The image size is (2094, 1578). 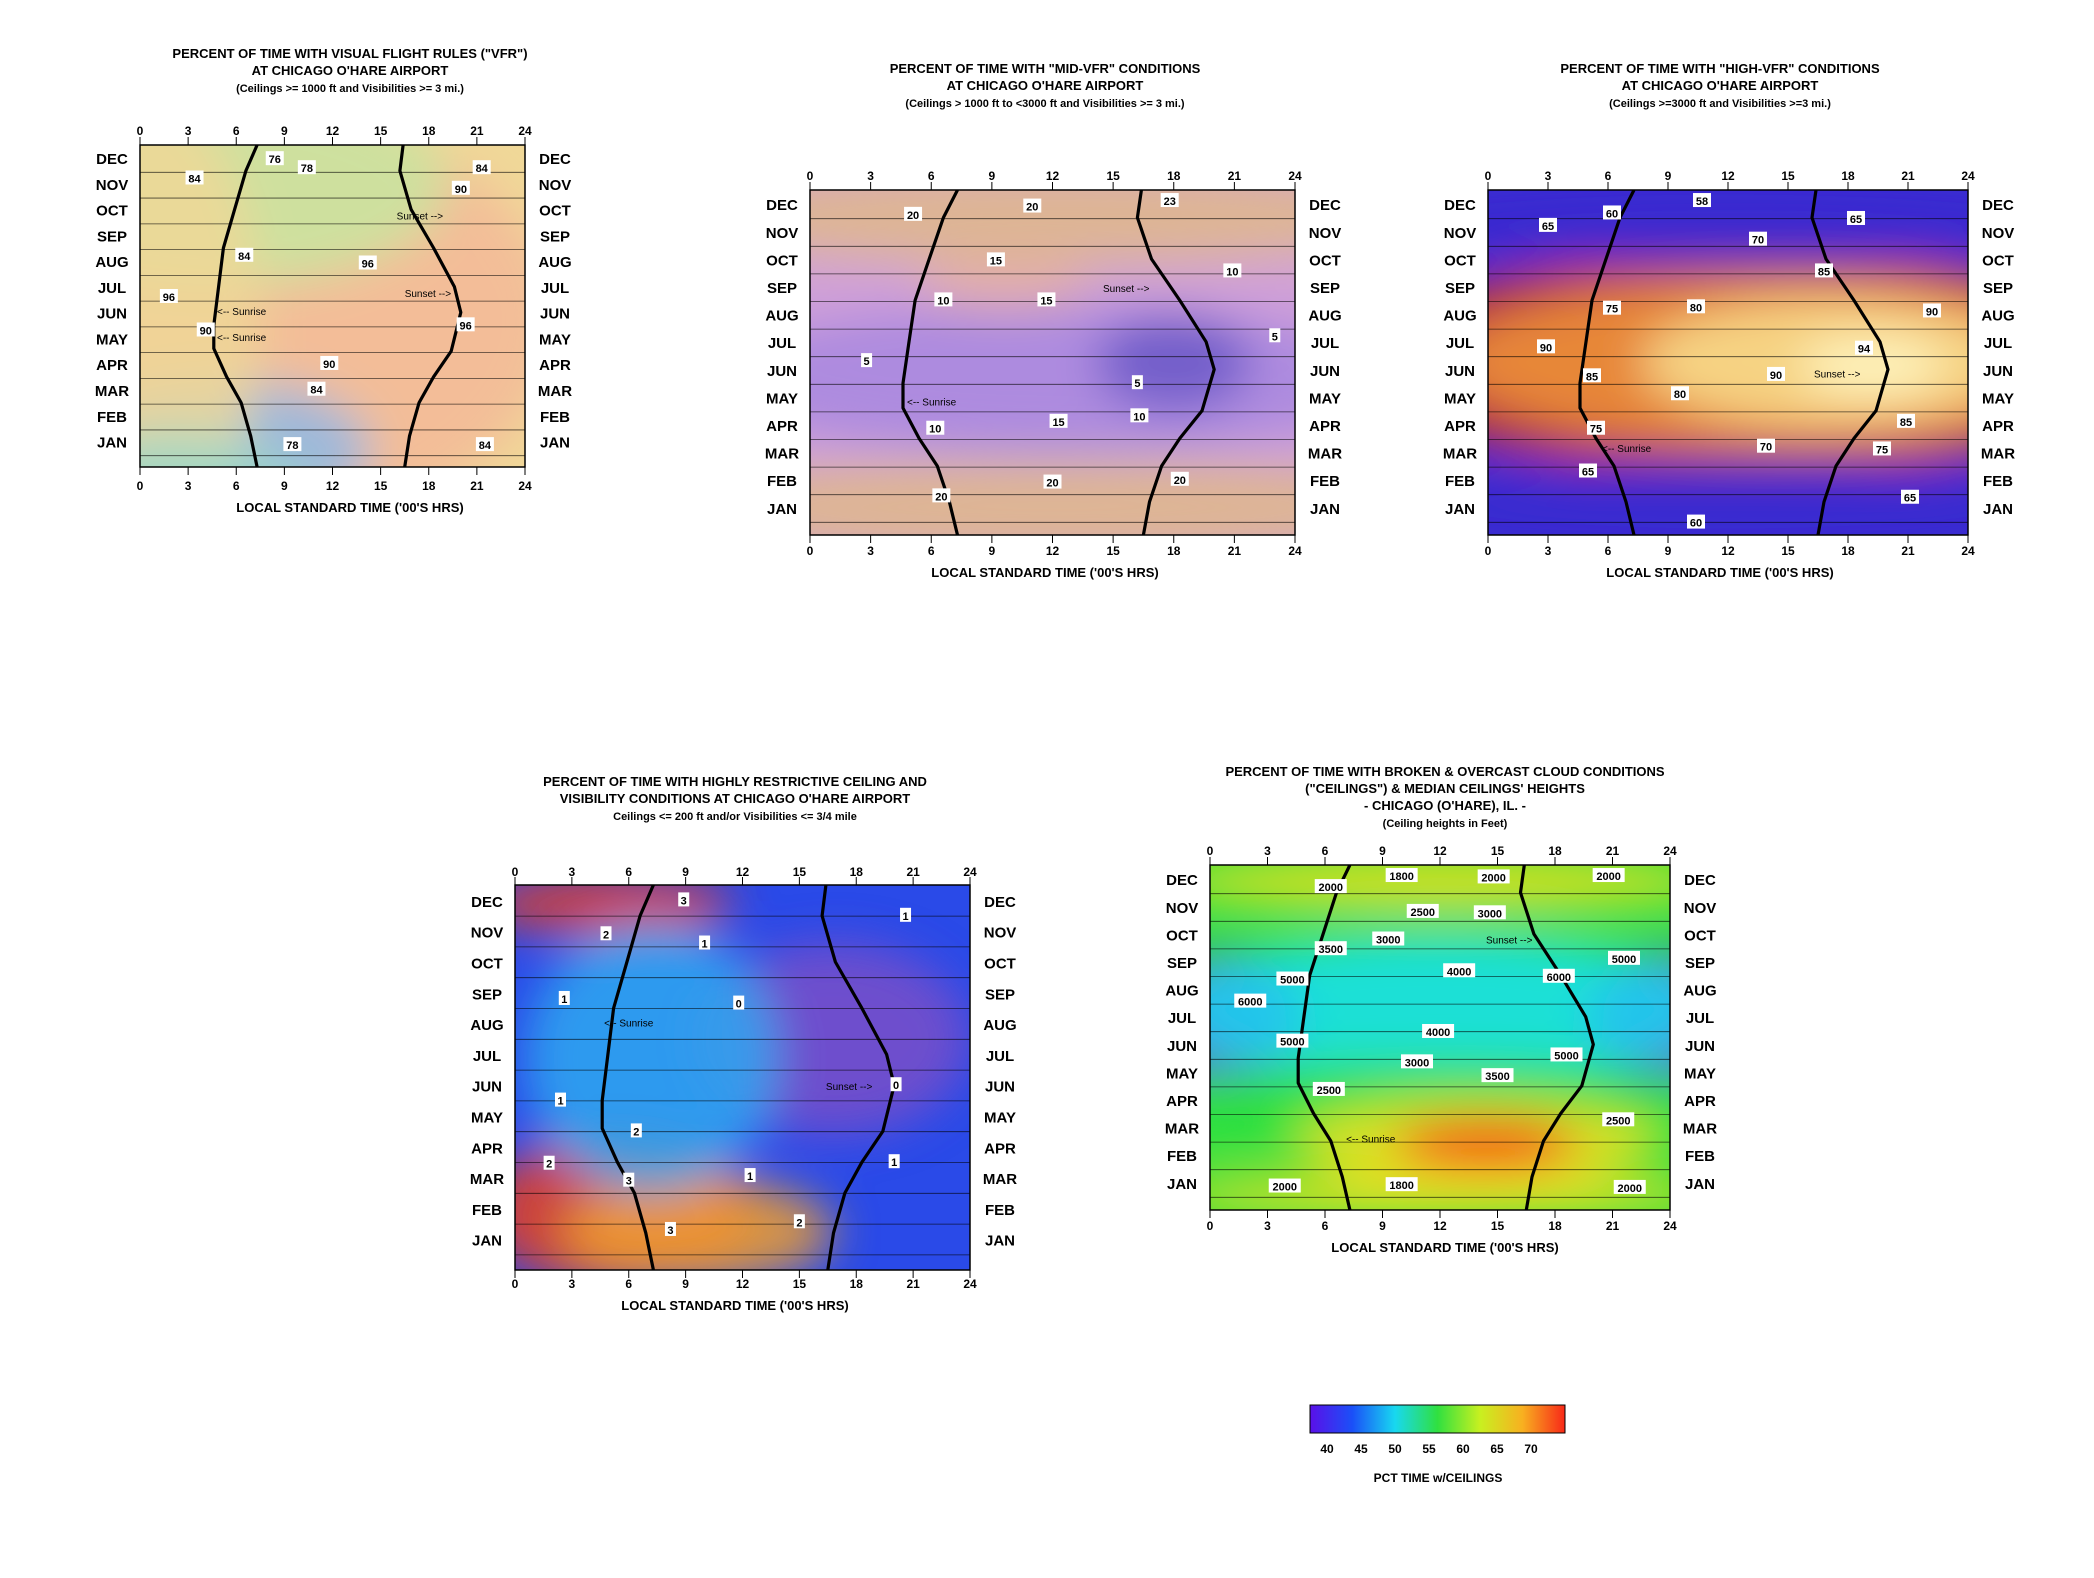 I want to click on contour-label: 84, so click(x=481, y=167).